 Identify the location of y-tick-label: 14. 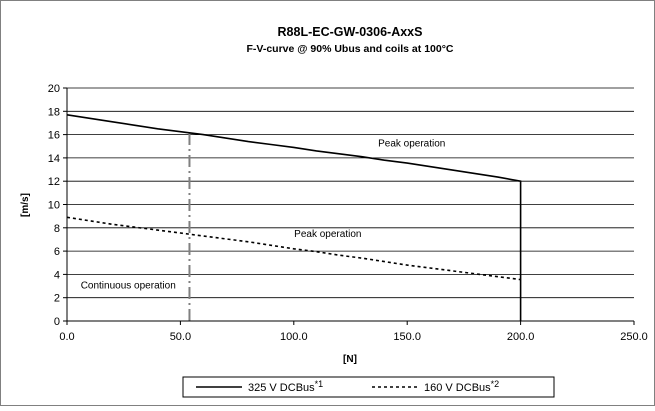
(54, 159).